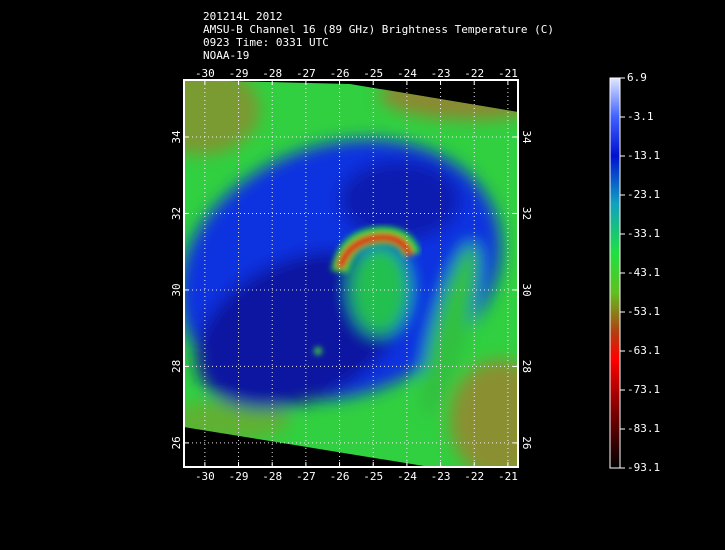 The width and height of the screenshot is (725, 550). What do you see at coordinates (441, 73) in the screenshot?
I see `lon-label-top: -23` at bounding box center [441, 73].